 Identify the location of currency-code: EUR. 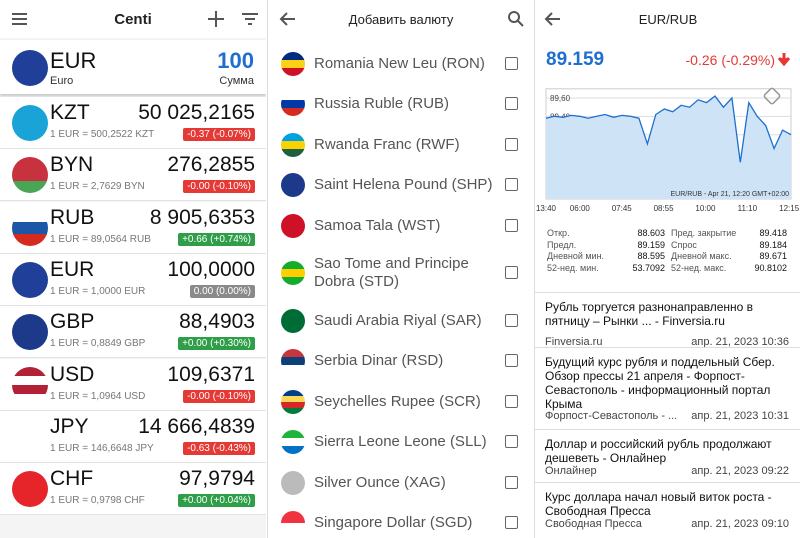
(72, 269).